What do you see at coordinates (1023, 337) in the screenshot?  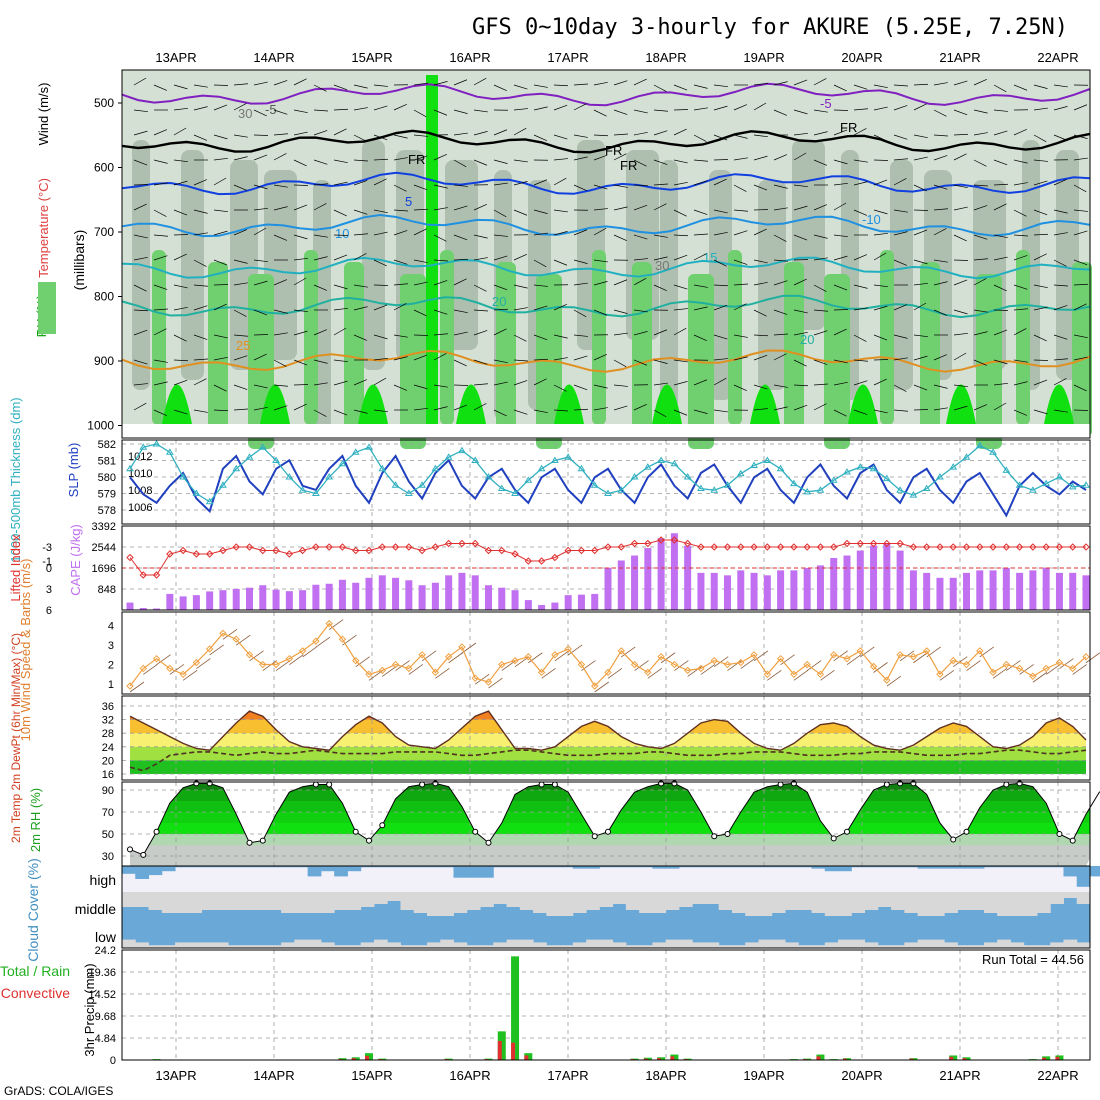 I see `rh-column-green` at bounding box center [1023, 337].